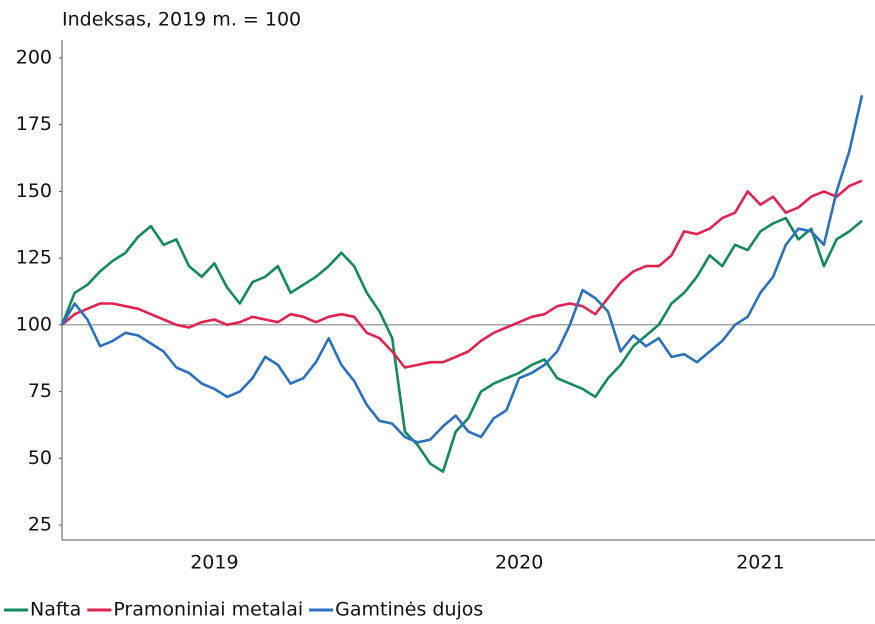  Describe the element at coordinates (34, 258) in the screenshot. I see `y-tick-label: 125` at that location.